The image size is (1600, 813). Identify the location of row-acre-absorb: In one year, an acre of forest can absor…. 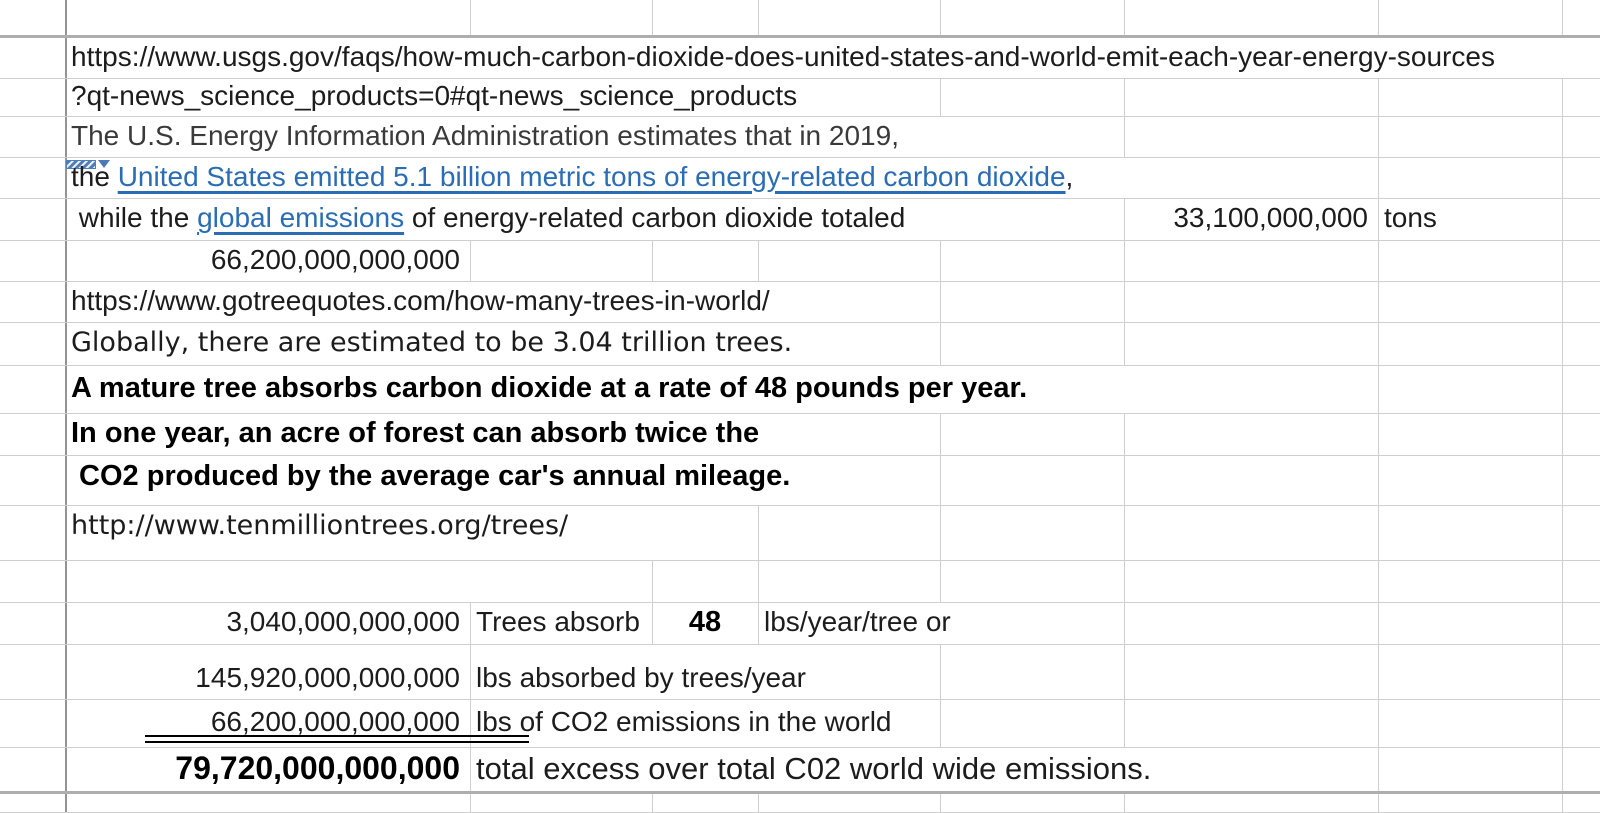
(800, 435).